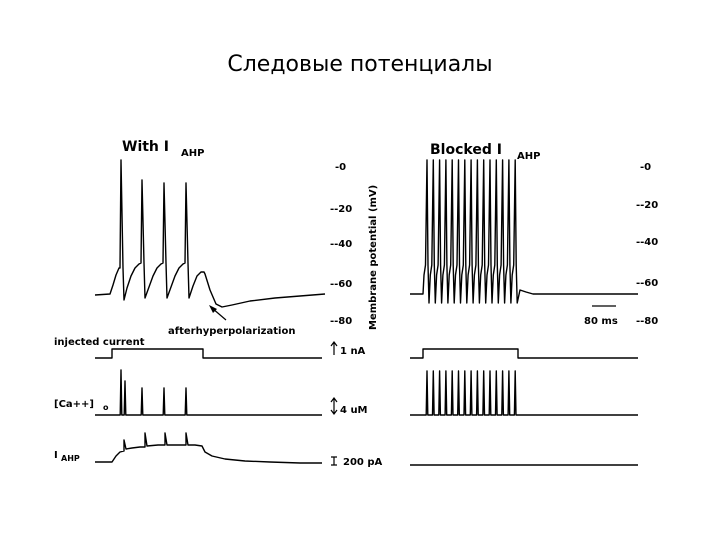 The image size is (720, 540). Describe the element at coordinates (192, 153) in the screenshot. I see `left-panel-title-sub: AHP` at that location.